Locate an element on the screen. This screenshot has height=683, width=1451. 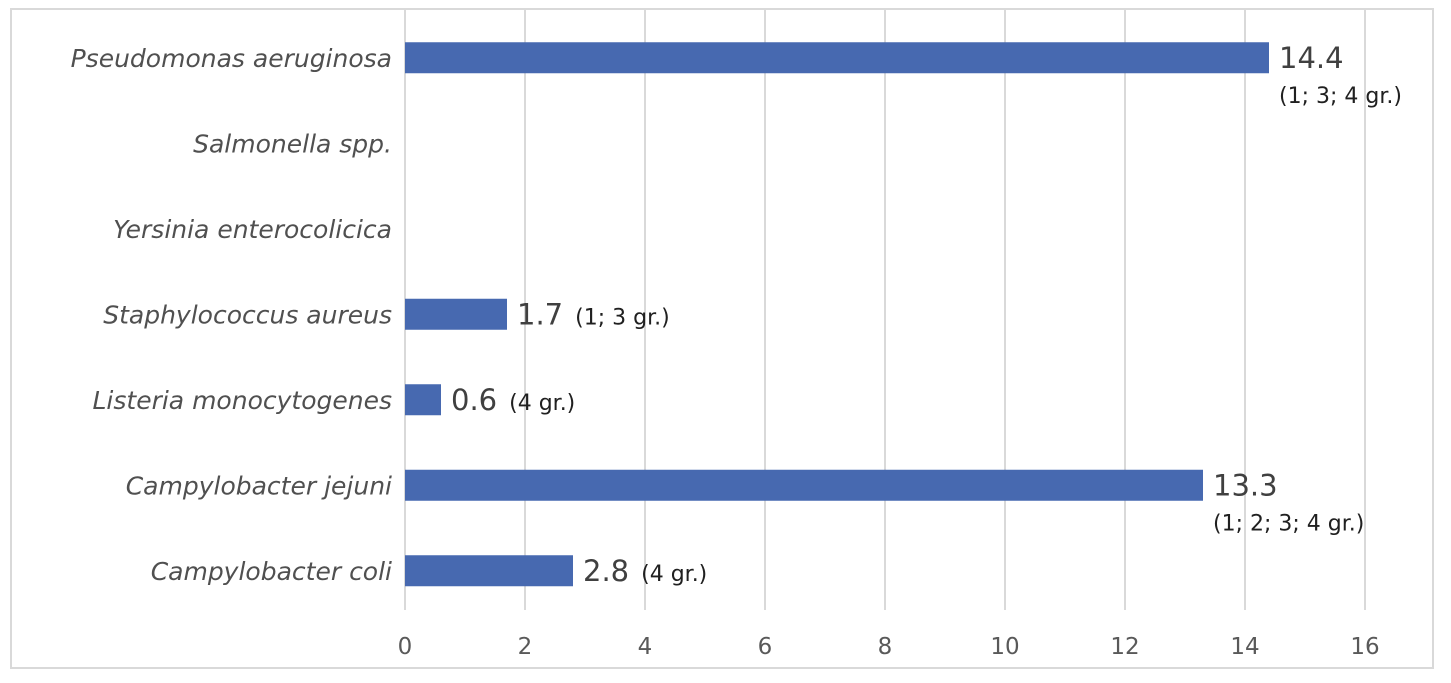
value-label: 13.3 is located at coordinates (1245, 485).